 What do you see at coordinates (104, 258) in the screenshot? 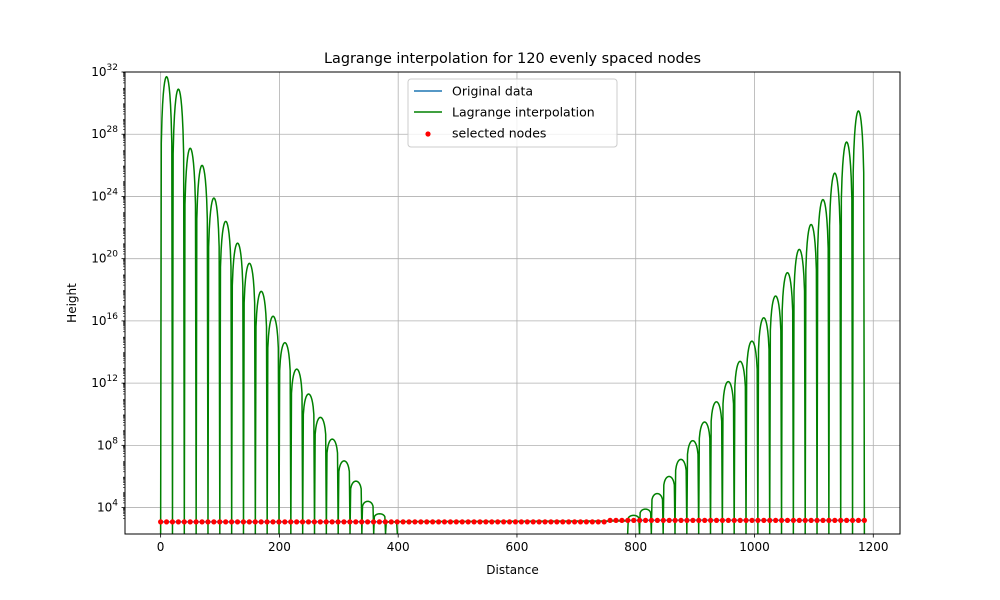
I see `y-tick-label: 1020` at bounding box center [104, 258].